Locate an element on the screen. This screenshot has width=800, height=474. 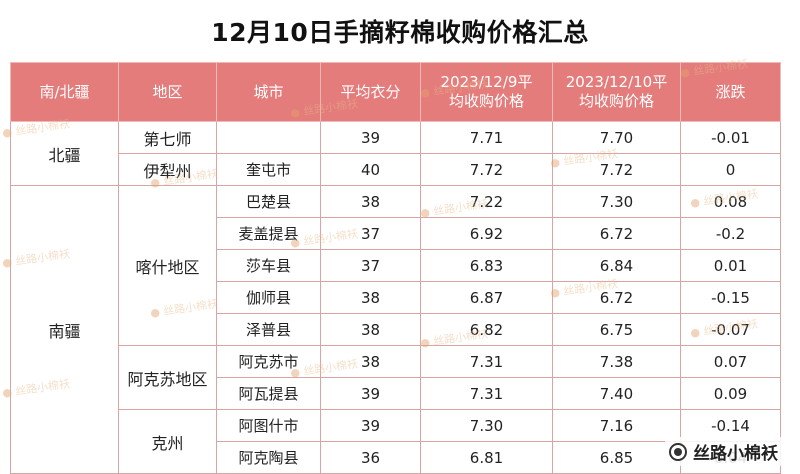
change-cell: -0.15 is located at coordinates (730, 297).